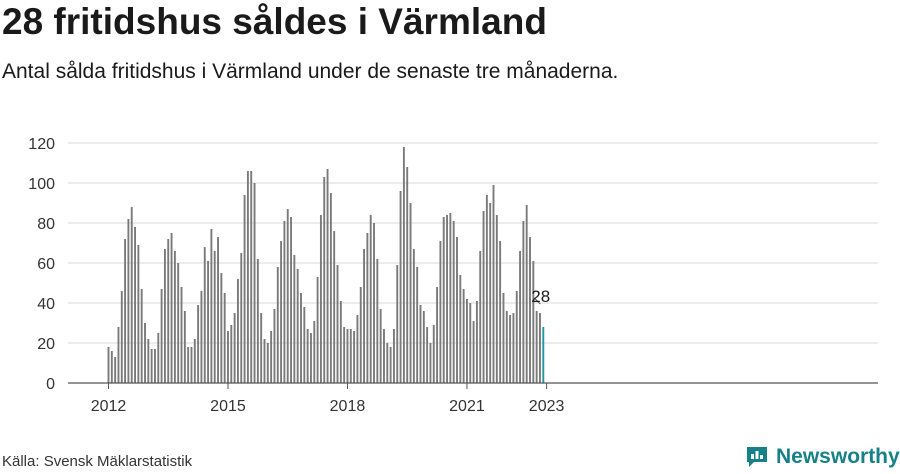  What do you see at coordinates (50, 384) in the screenshot?
I see `y-tick-label: 0` at bounding box center [50, 384].